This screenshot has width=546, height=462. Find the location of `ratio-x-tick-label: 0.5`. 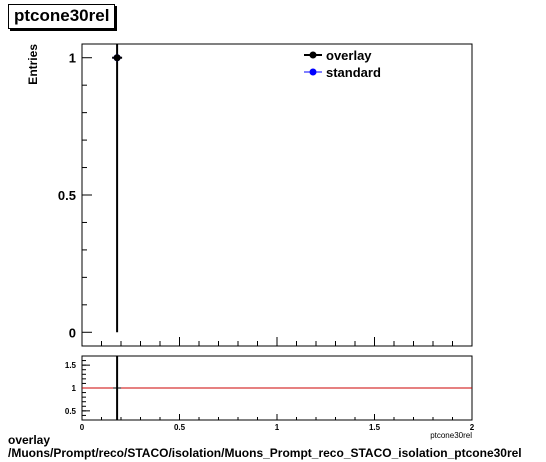

ratio-x-tick-label: 0.5 is located at coordinates (180, 427).